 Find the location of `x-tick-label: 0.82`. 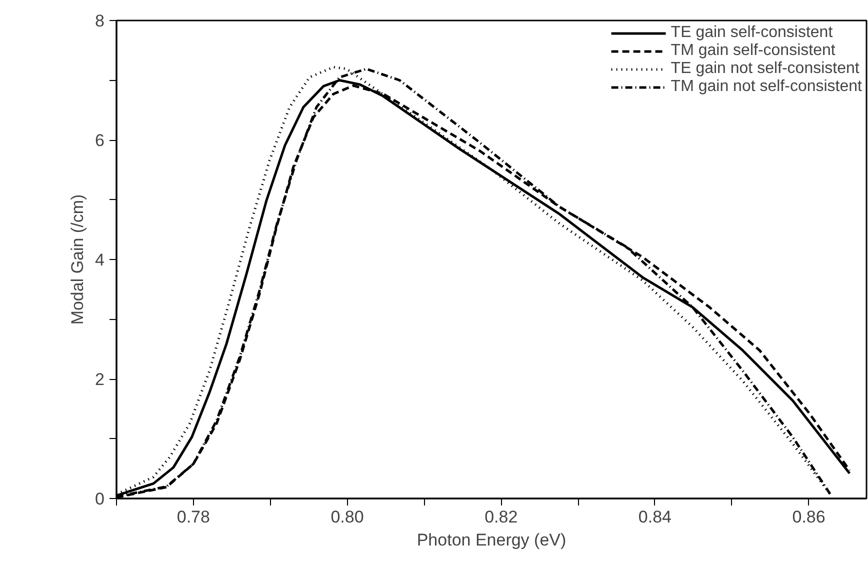

x-tick-label: 0.82 is located at coordinates (501, 517).